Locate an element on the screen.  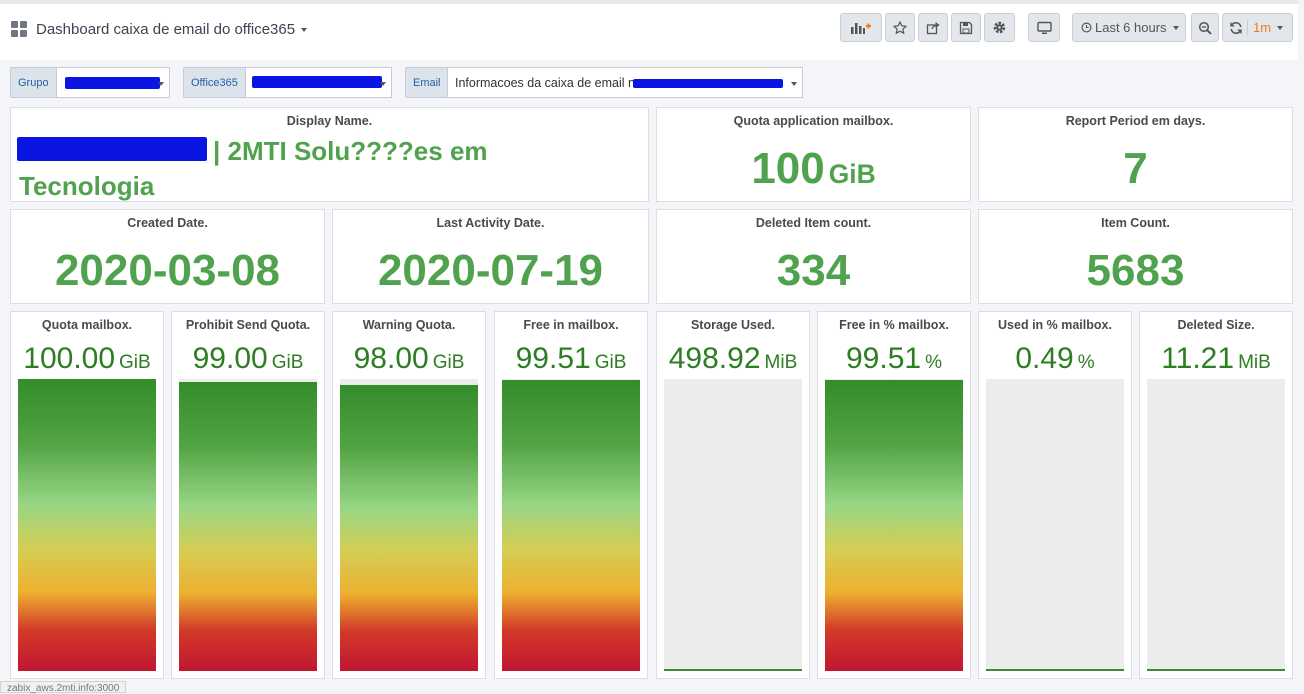
last-activity-panel: Last Activity Date. 2020-07-19 is located at coordinates (490, 256).